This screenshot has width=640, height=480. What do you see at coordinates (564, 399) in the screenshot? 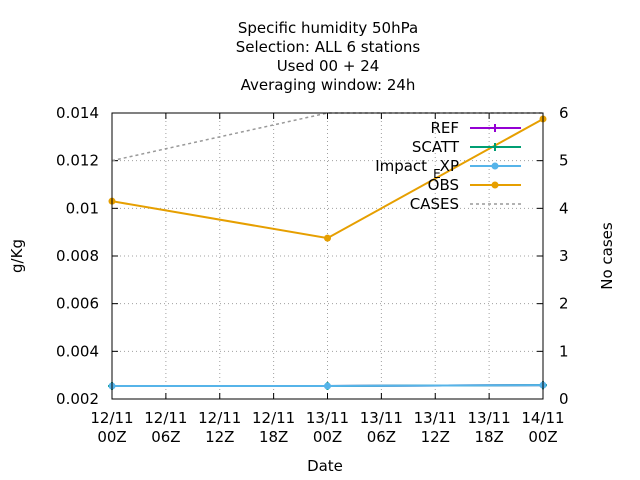
I see `y2-tick-label: 0` at bounding box center [564, 399].